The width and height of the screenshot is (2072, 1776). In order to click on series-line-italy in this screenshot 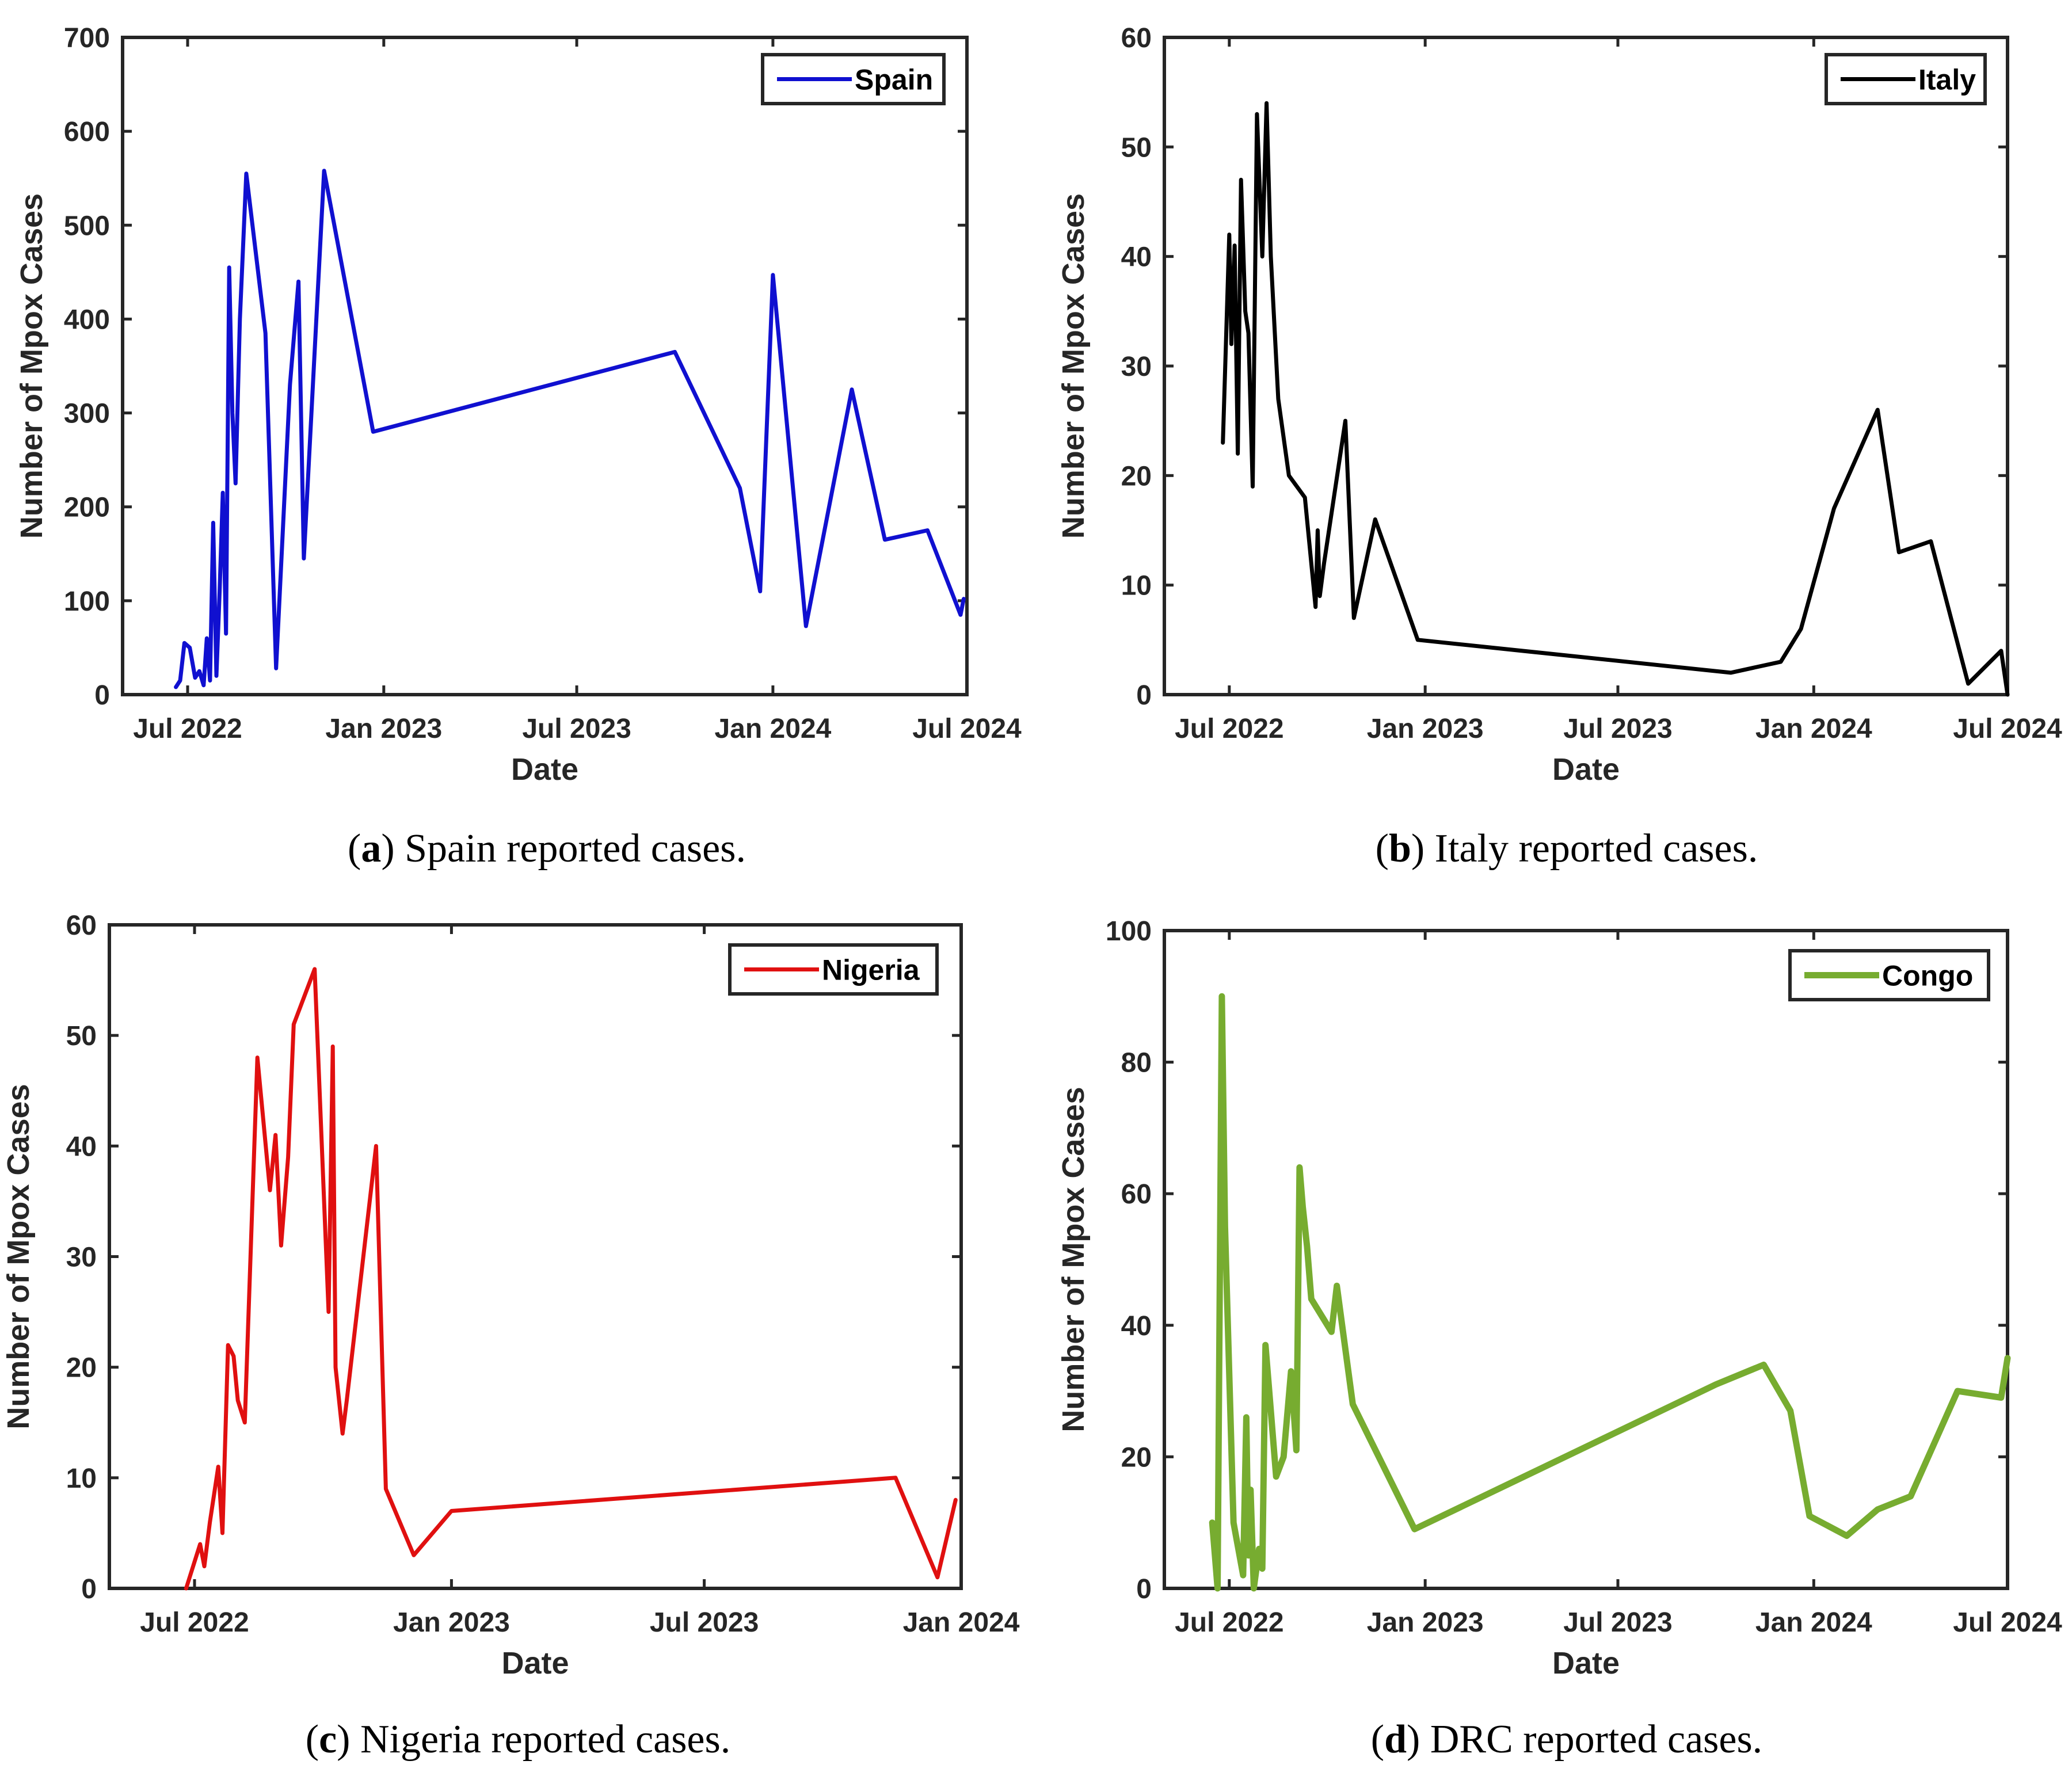, I will do `click(1616, 399)`.